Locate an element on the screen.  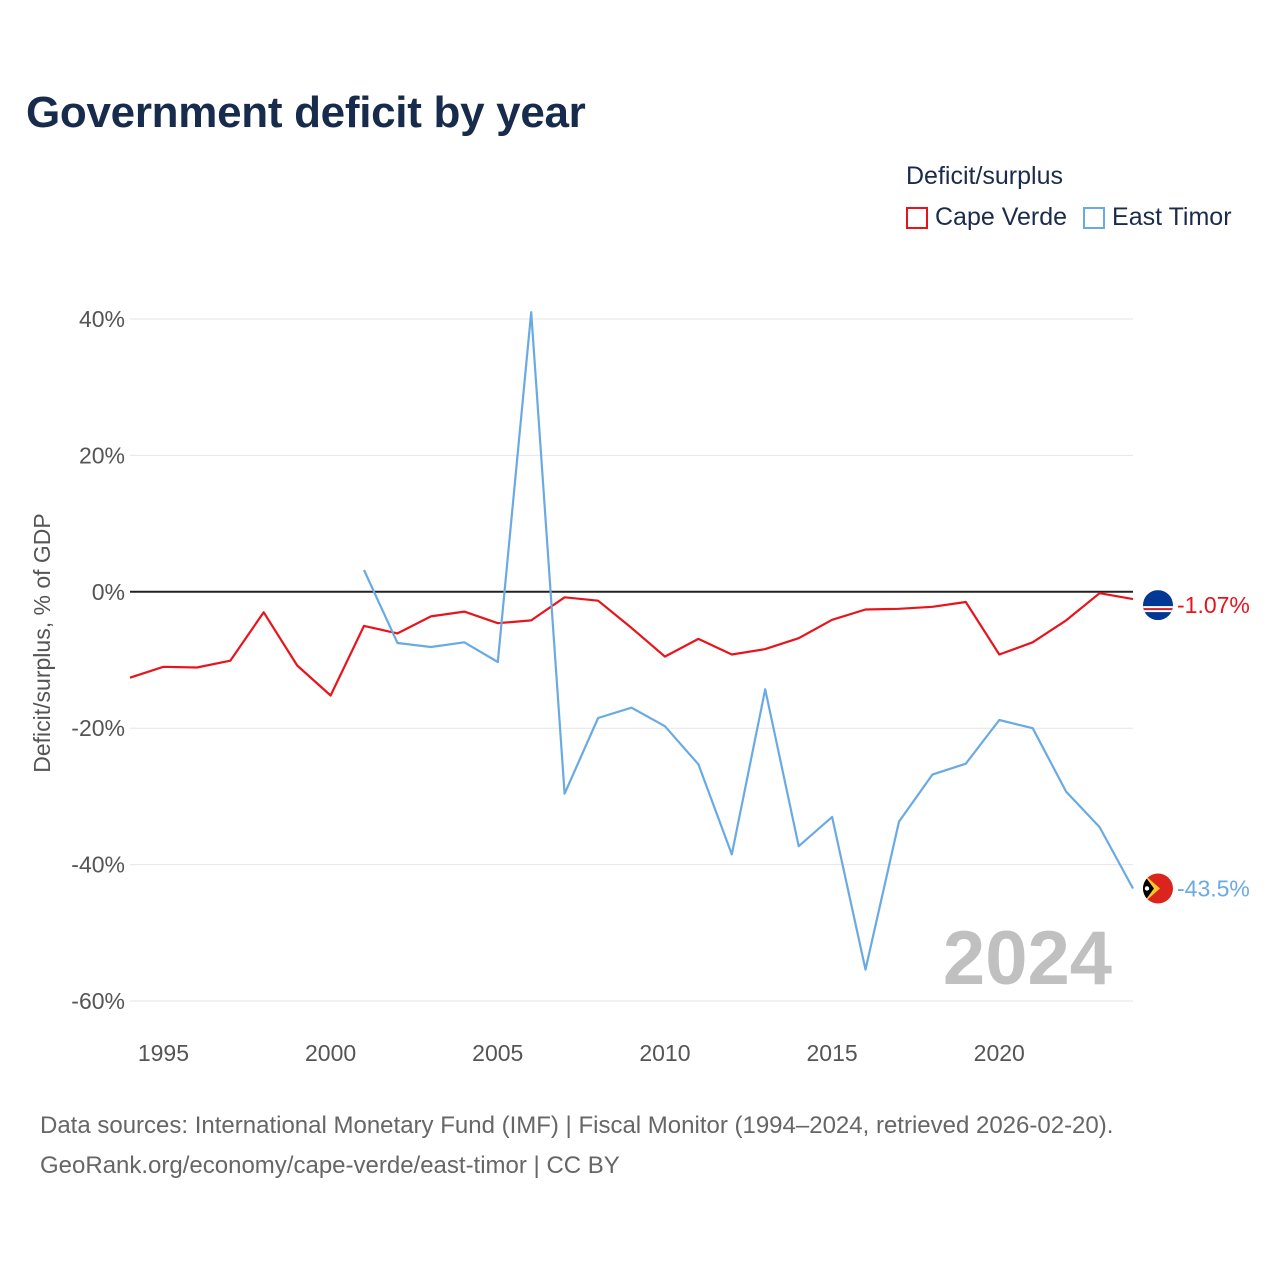
end-label-cape-verde: -1.07% is located at coordinates (1213, 605).